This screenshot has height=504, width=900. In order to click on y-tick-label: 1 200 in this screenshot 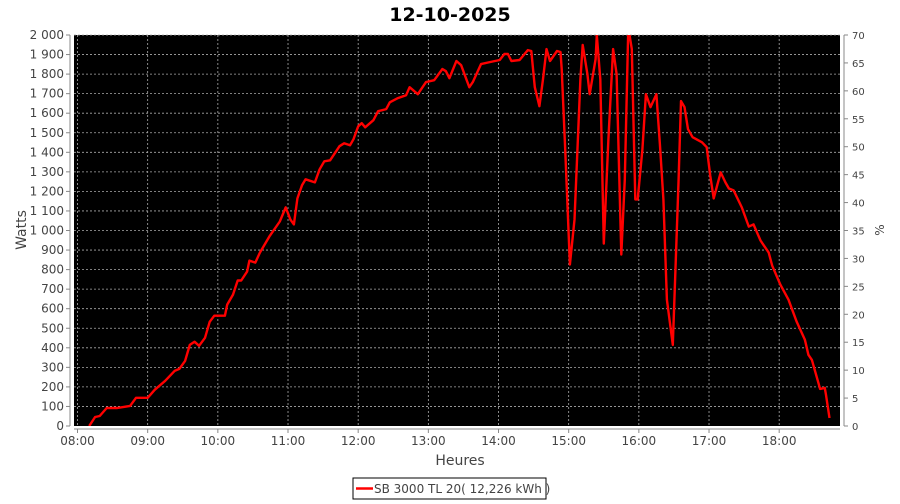, I will do `click(47, 191)`.